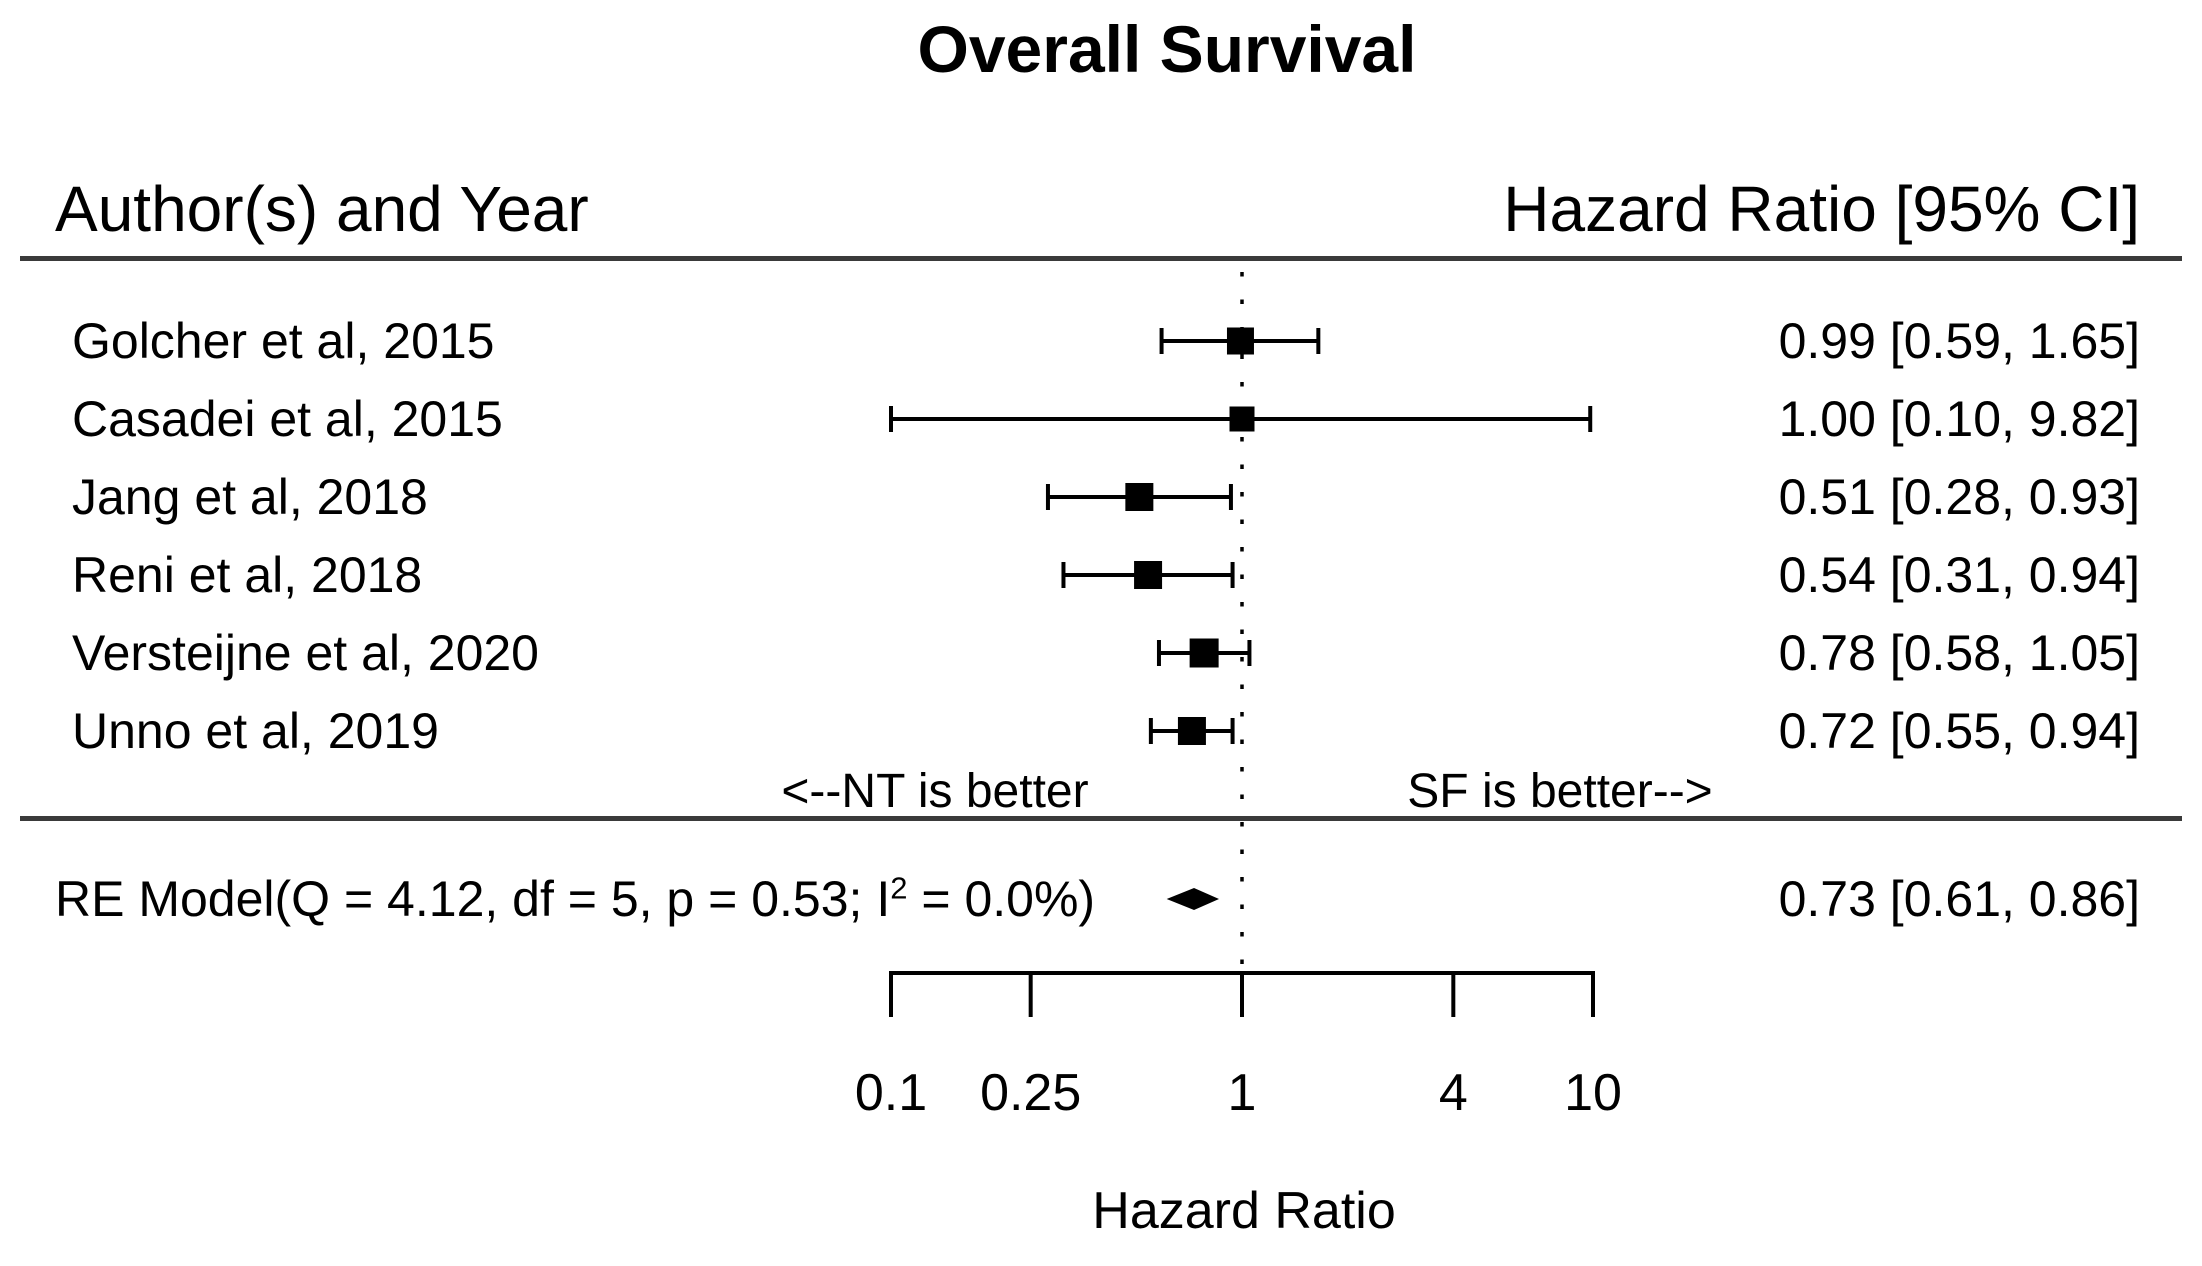  What do you see at coordinates (1959, 653) in the screenshot?
I see `study-ci-value: 0.78 [0.58, 1.05]` at bounding box center [1959, 653].